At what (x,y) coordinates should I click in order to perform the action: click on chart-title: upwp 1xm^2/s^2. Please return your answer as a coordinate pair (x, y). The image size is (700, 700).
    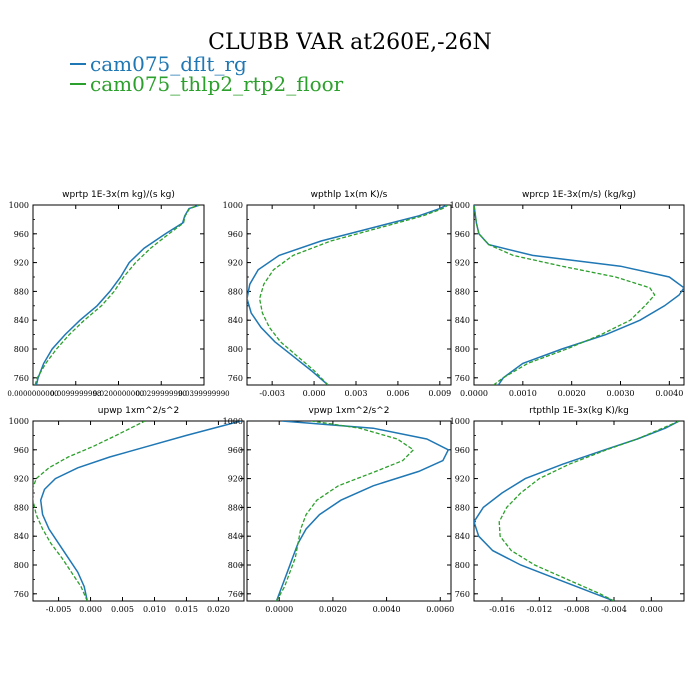
    Looking at the image, I should click on (138, 411).